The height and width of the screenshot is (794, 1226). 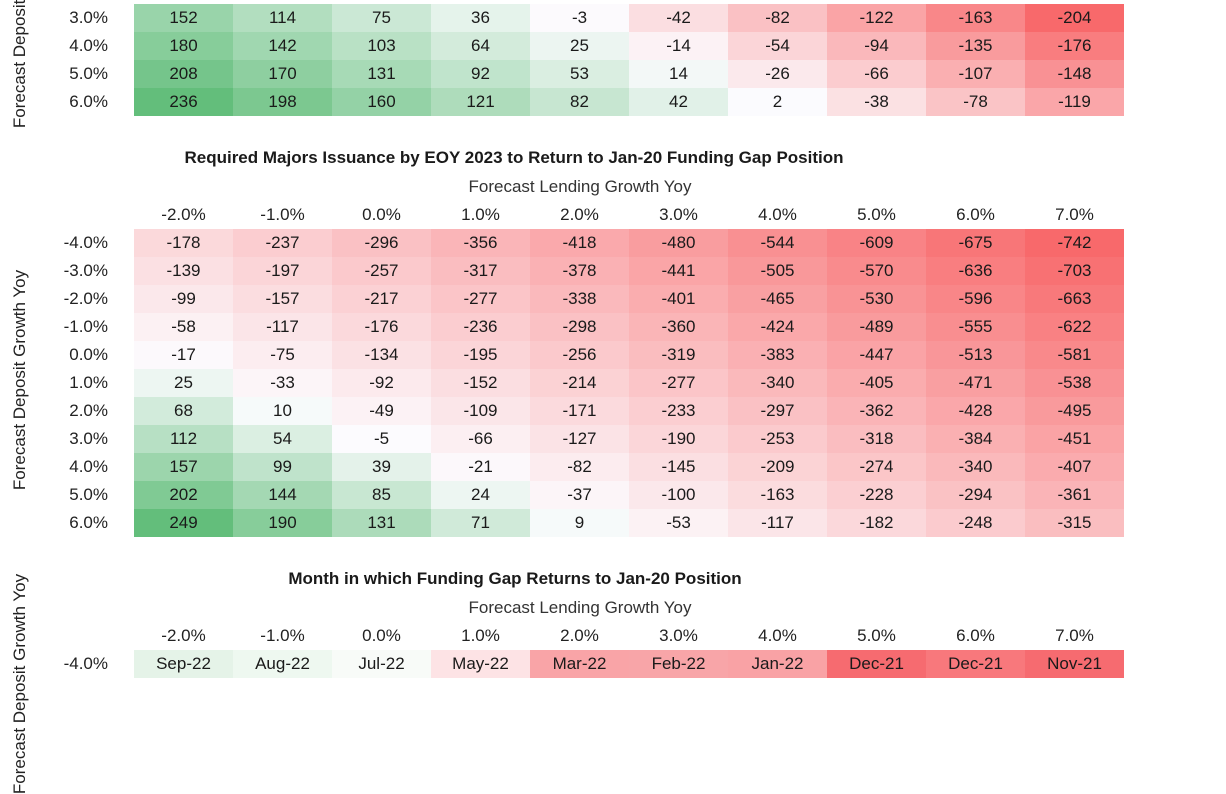 What do you see at coordinates (480, 383) in the screenshot?
I see `heatmap-cell: -152` at bounding box center [480, 383].